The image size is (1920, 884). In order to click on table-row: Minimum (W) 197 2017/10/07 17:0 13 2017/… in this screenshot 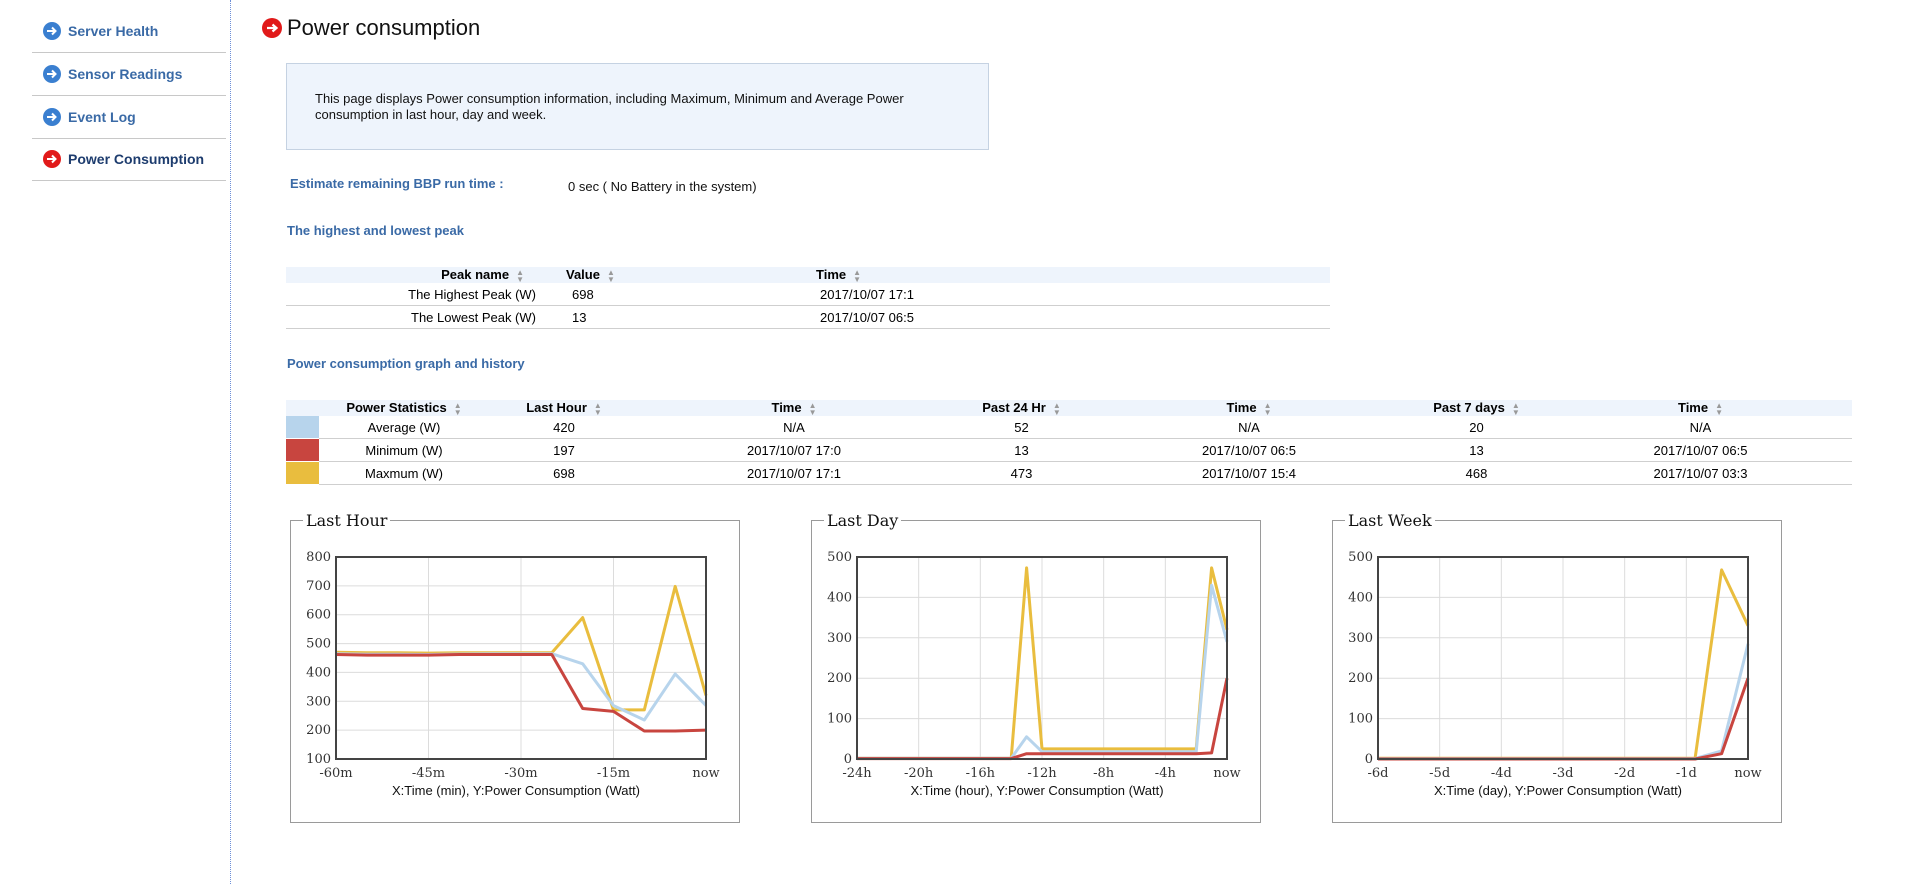, I will do `click(1069, 450)`.